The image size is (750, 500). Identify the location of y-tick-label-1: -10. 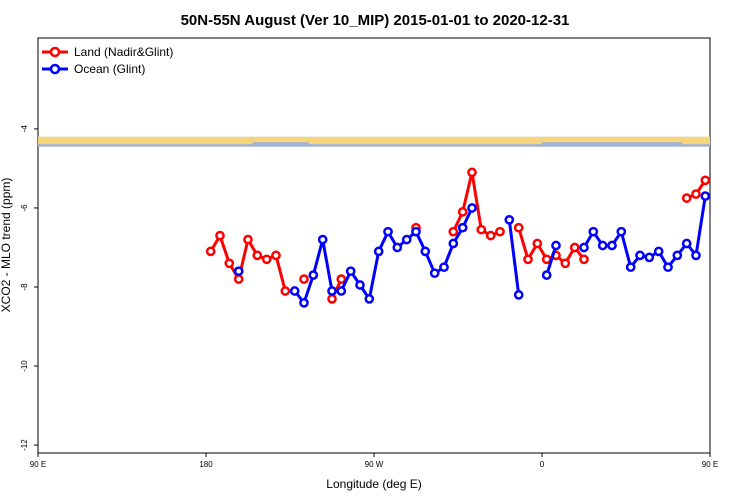
(24, 366).